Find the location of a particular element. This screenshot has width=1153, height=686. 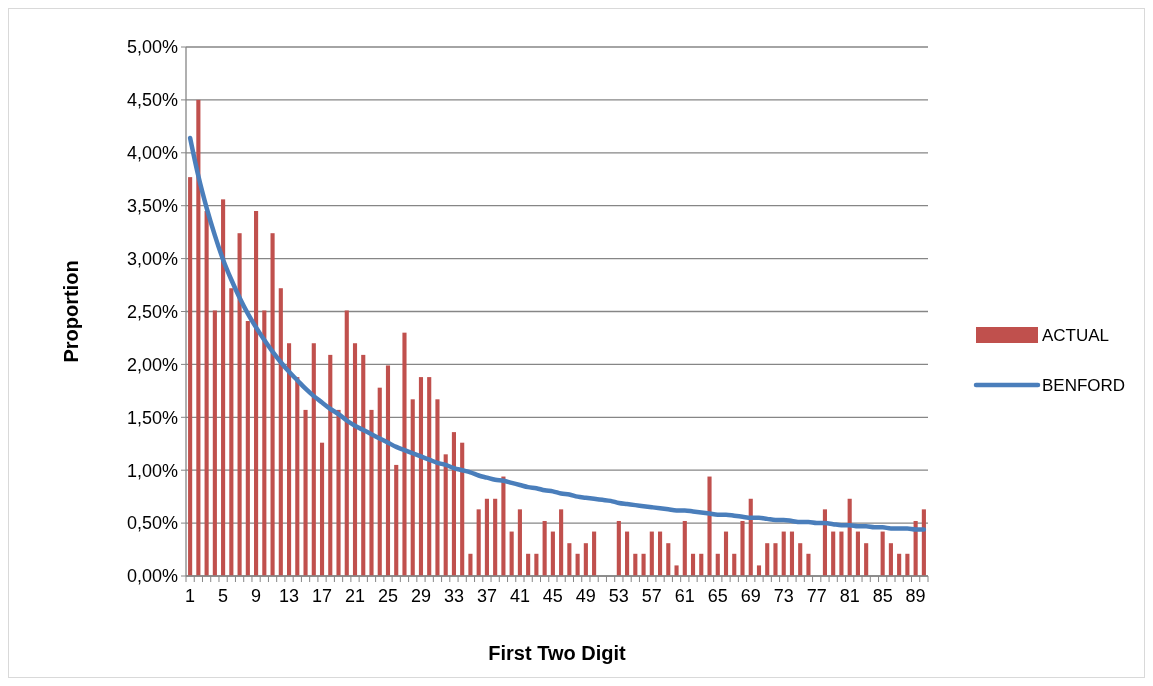

y-tick-label: 1,00% is located at coordinates (152, 470).